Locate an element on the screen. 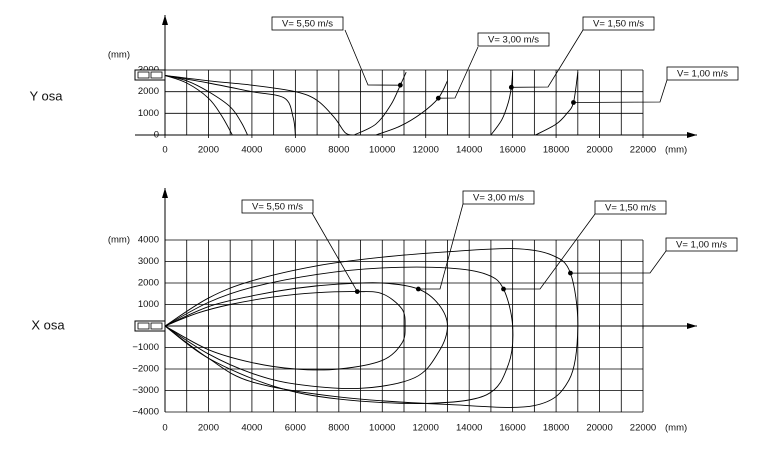 The width and height of the screenshot is (760, 456). y-tick-label: −1000 is located at coordinates (145, 347).